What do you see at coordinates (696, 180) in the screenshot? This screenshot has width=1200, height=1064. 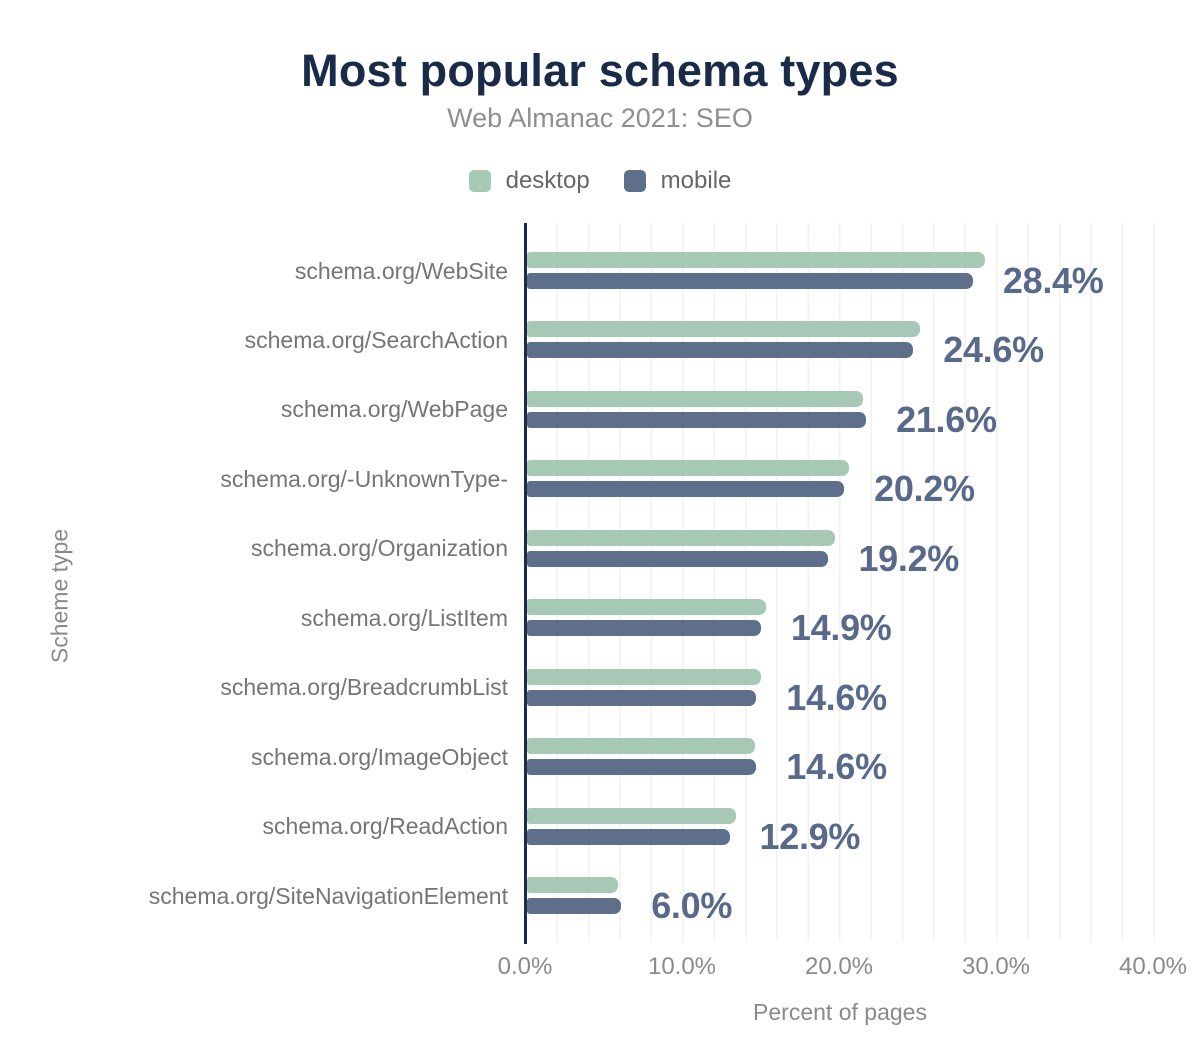 I see `legend-label-mobile: mobile` at bounding box center [696, 180].